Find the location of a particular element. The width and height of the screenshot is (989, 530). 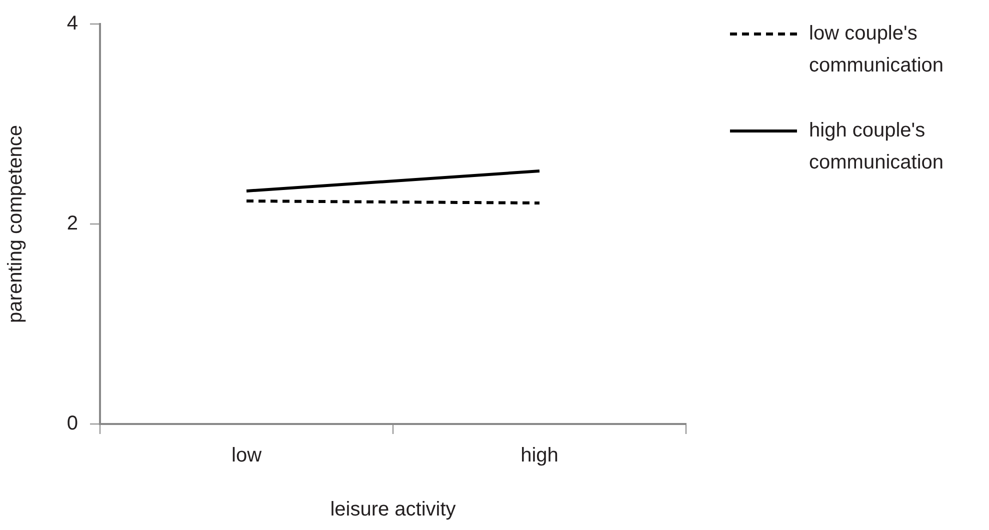

y-axis-title: parenting competence is located at coordinates (15, 224).